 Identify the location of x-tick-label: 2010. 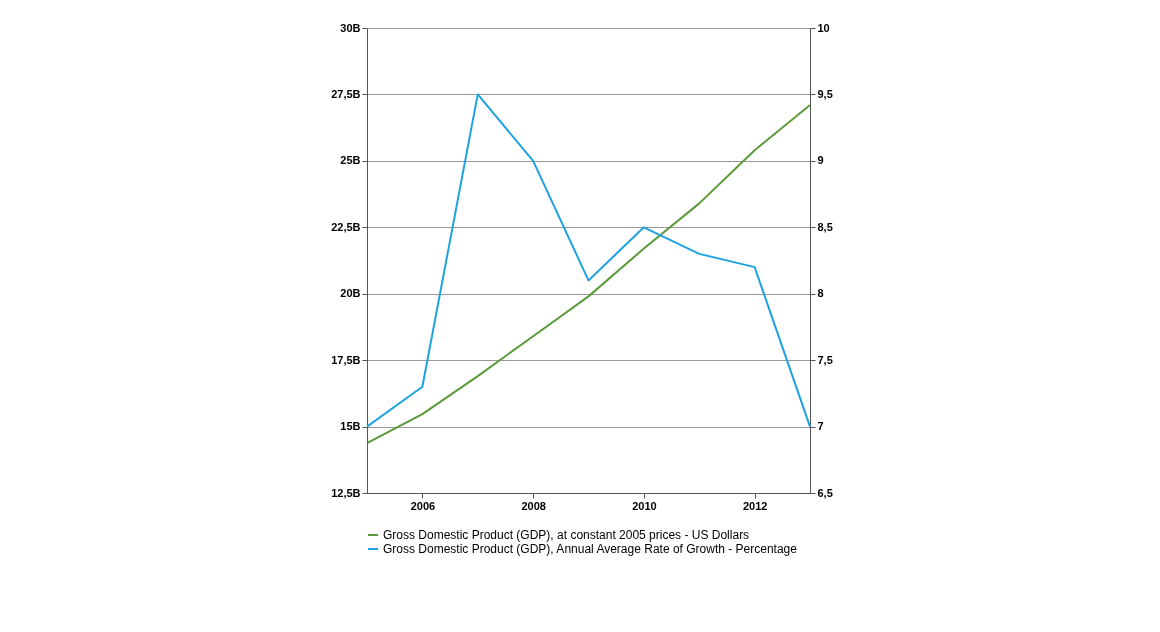
(644, 505).